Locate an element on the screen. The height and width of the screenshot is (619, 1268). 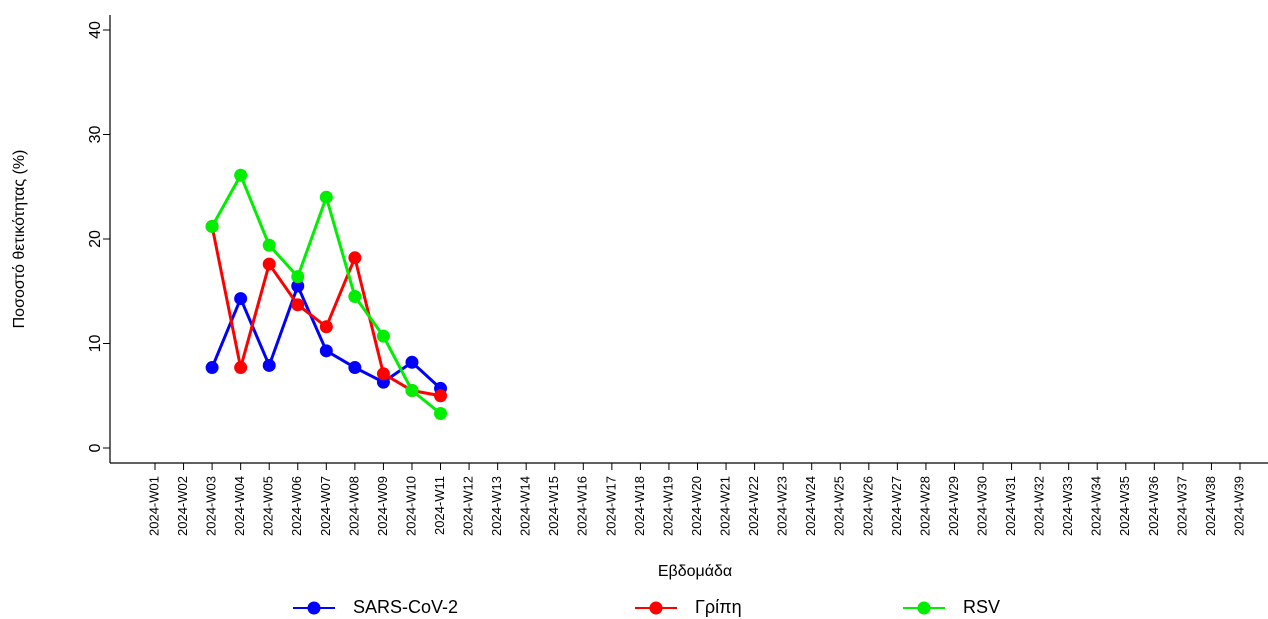
x-tick-label: 2024-W07 is located at coordinates (325, 506).